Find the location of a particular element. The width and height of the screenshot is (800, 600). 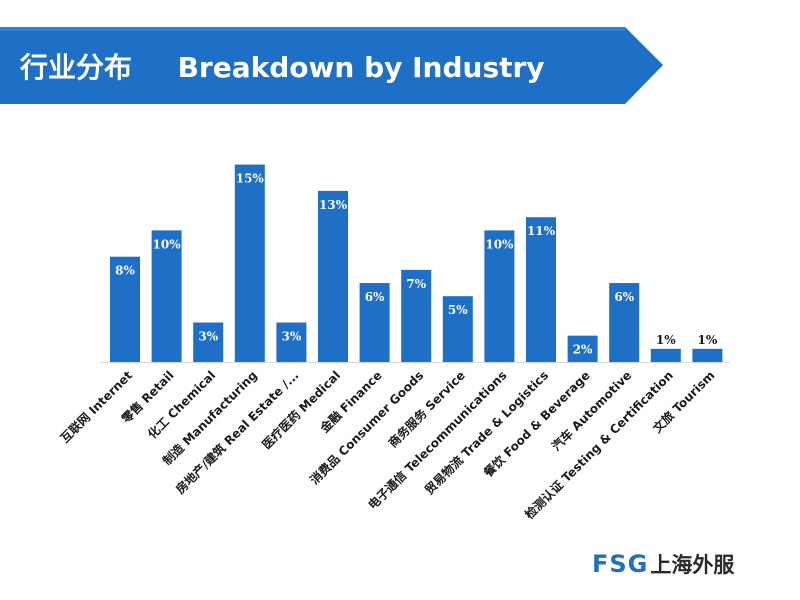

bar-value-label-13: 1% is located at coordinates (666, 340).